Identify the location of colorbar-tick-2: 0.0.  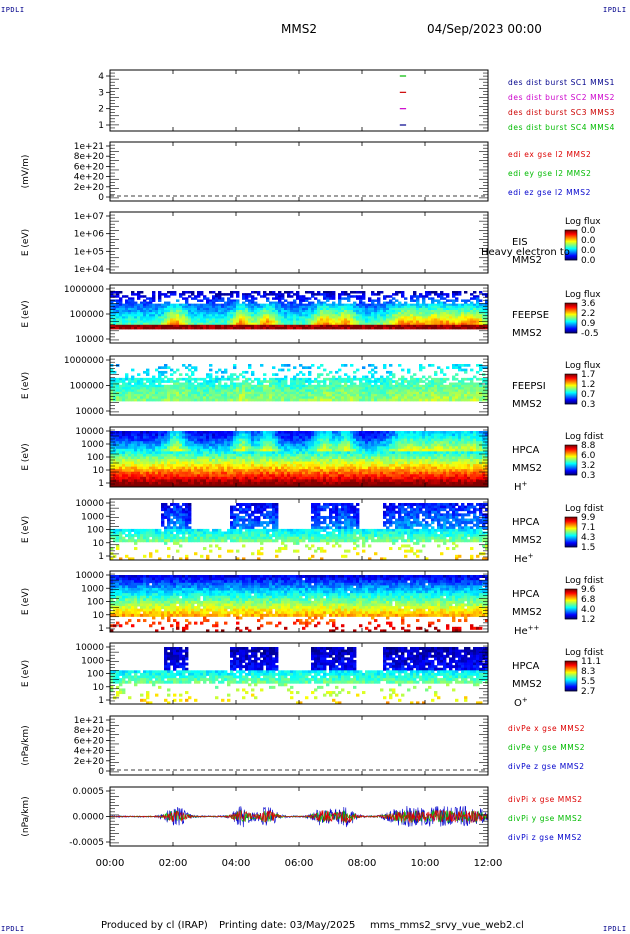
(588, 251).